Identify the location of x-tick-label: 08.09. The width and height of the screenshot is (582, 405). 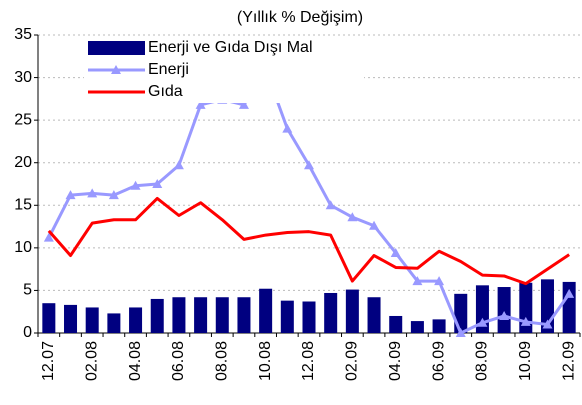
(482, 361).